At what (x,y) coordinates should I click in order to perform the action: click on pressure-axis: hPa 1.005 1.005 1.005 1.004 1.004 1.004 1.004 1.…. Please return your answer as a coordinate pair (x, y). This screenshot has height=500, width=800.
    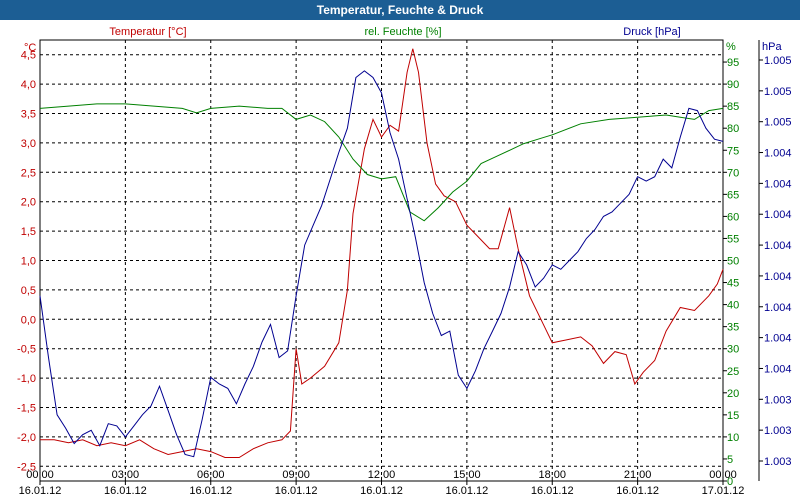
    Looking at the image, I should click on (775, 260).